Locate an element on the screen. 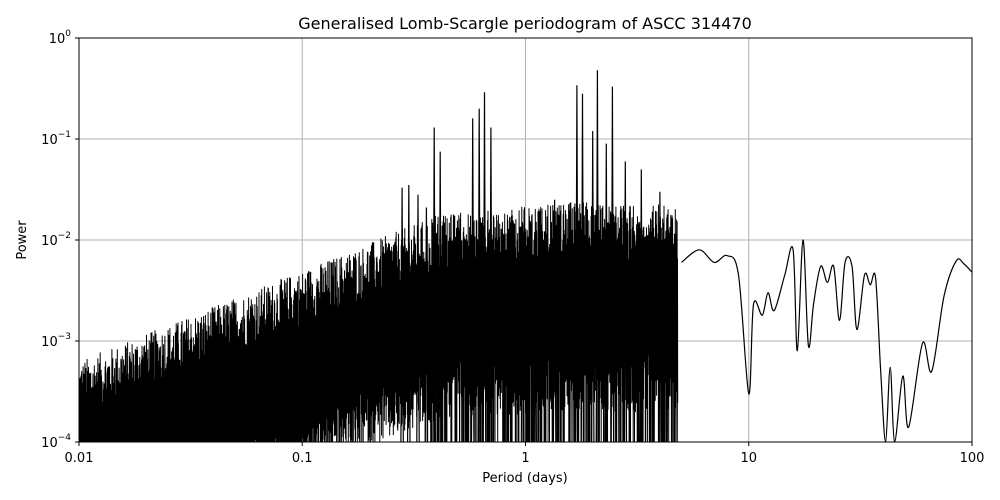 This screenshot has width=1000, height=500. x-axis-ticks: 0.01 0.1 1 10 100 is located at coordinates (525, 454).